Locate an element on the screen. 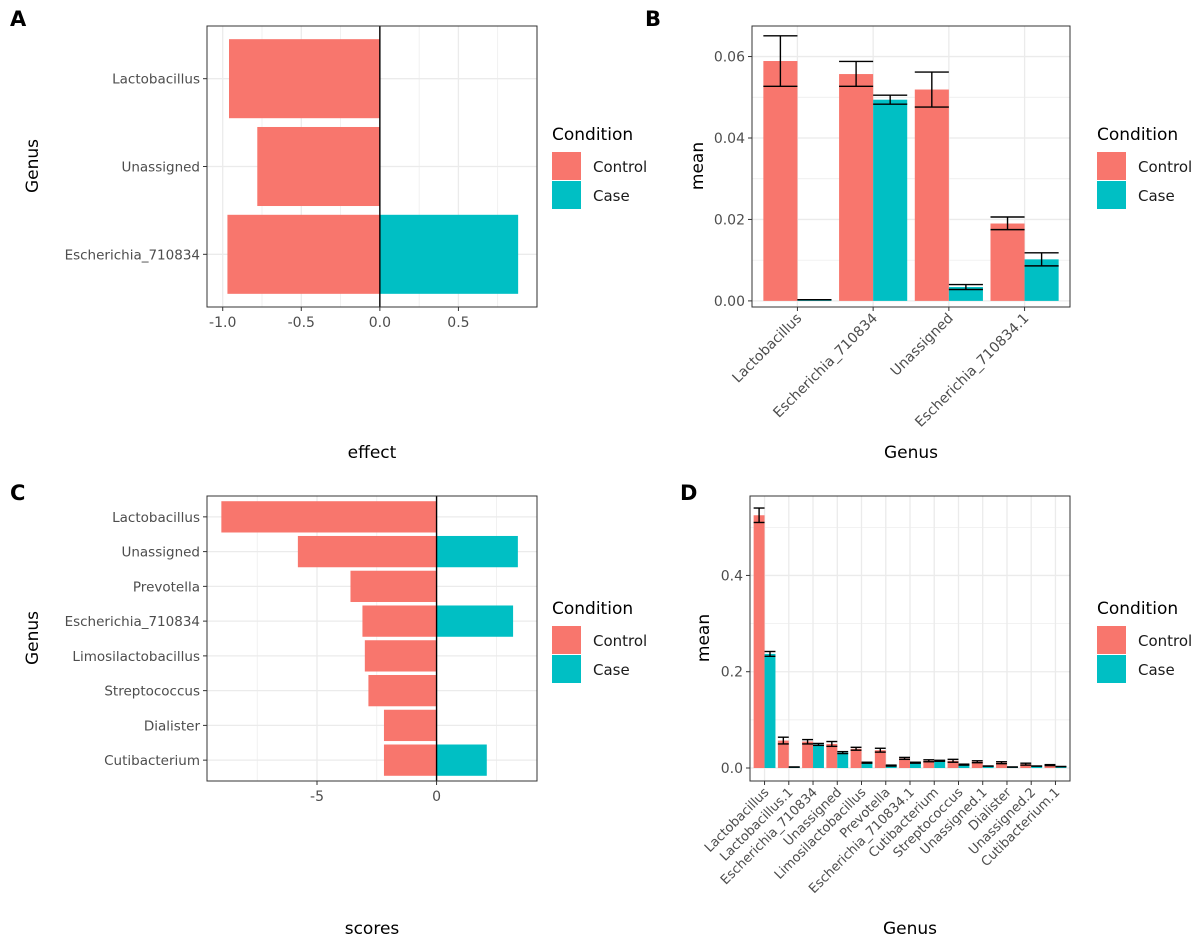 The image size is (1200, 944). panel-tag: D is located at coordinates (688, 493).